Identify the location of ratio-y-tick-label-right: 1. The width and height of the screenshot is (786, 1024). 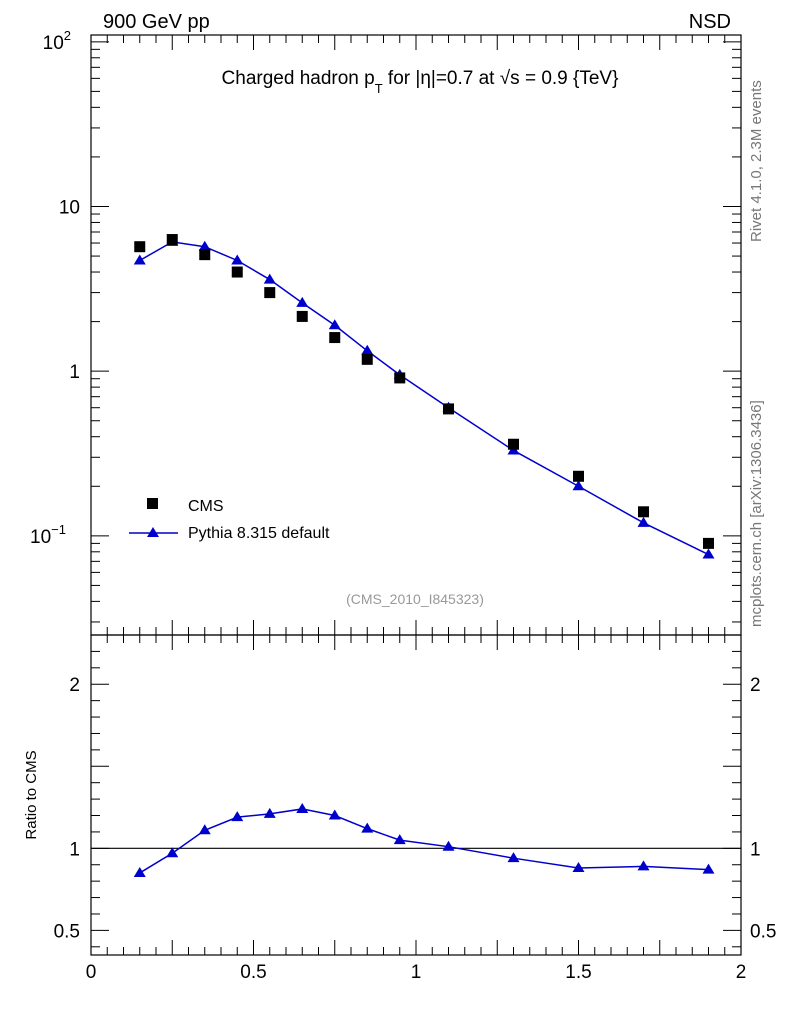
(755, 849).